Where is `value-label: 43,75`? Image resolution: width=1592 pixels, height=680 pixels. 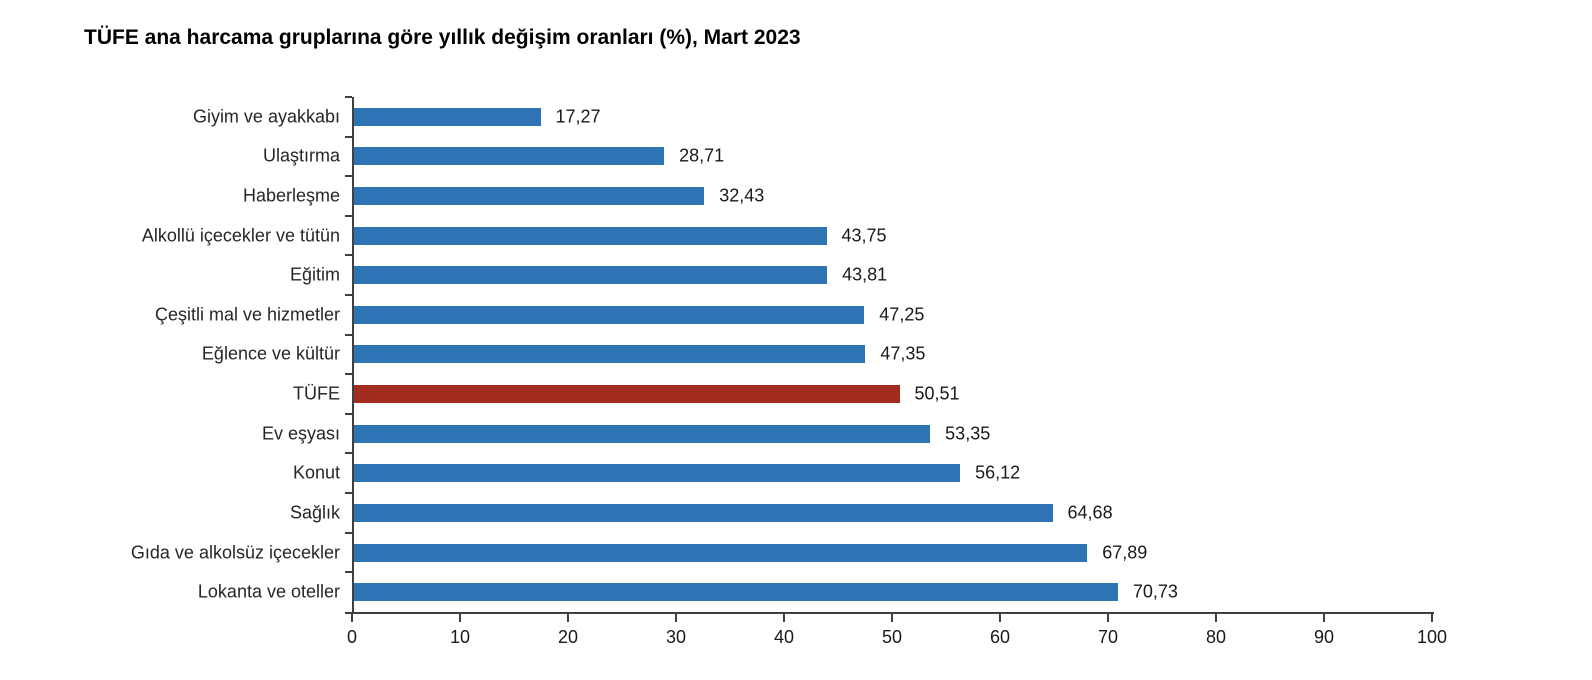
value-label: 43,75 is located at coordinates (864, 235).